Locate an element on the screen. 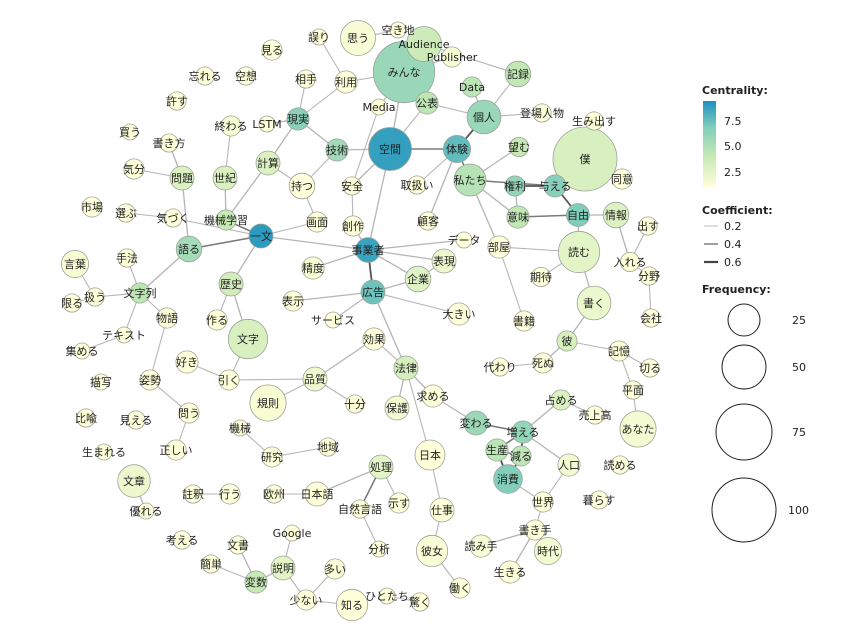 The height and width of the screenshot is (640, 853). node-label-toujou: 登場人物 is located at coordinates (542, 113).